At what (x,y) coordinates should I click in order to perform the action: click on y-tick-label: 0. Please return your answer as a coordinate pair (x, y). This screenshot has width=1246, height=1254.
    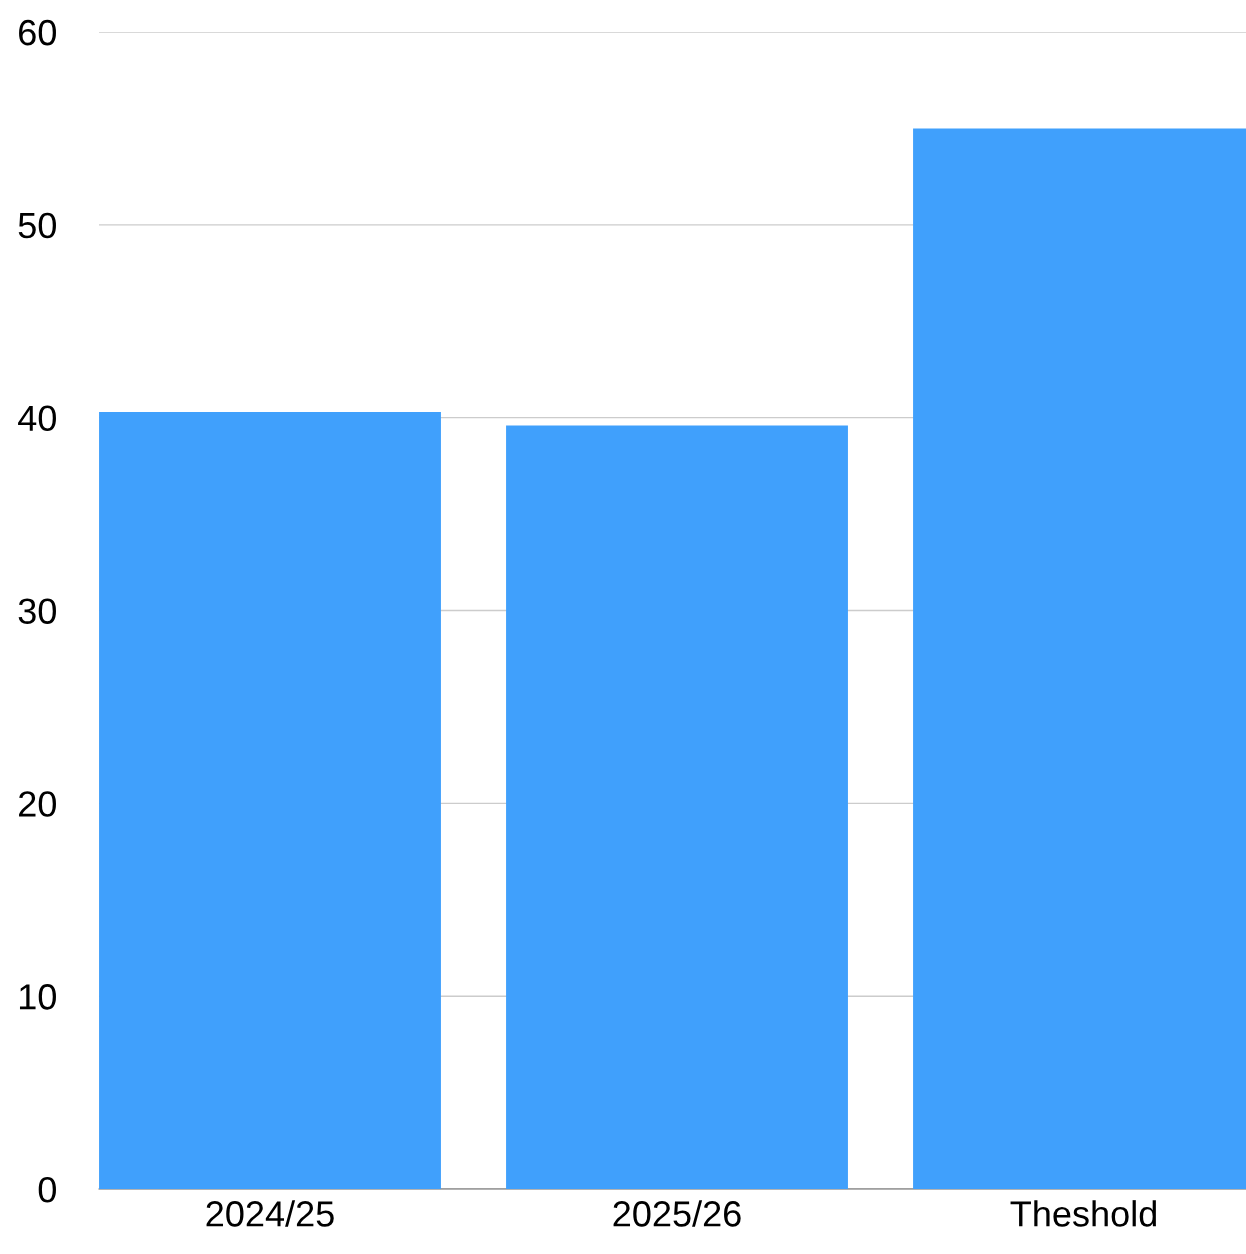
    Looking at the image, I should click on (47, 1189).